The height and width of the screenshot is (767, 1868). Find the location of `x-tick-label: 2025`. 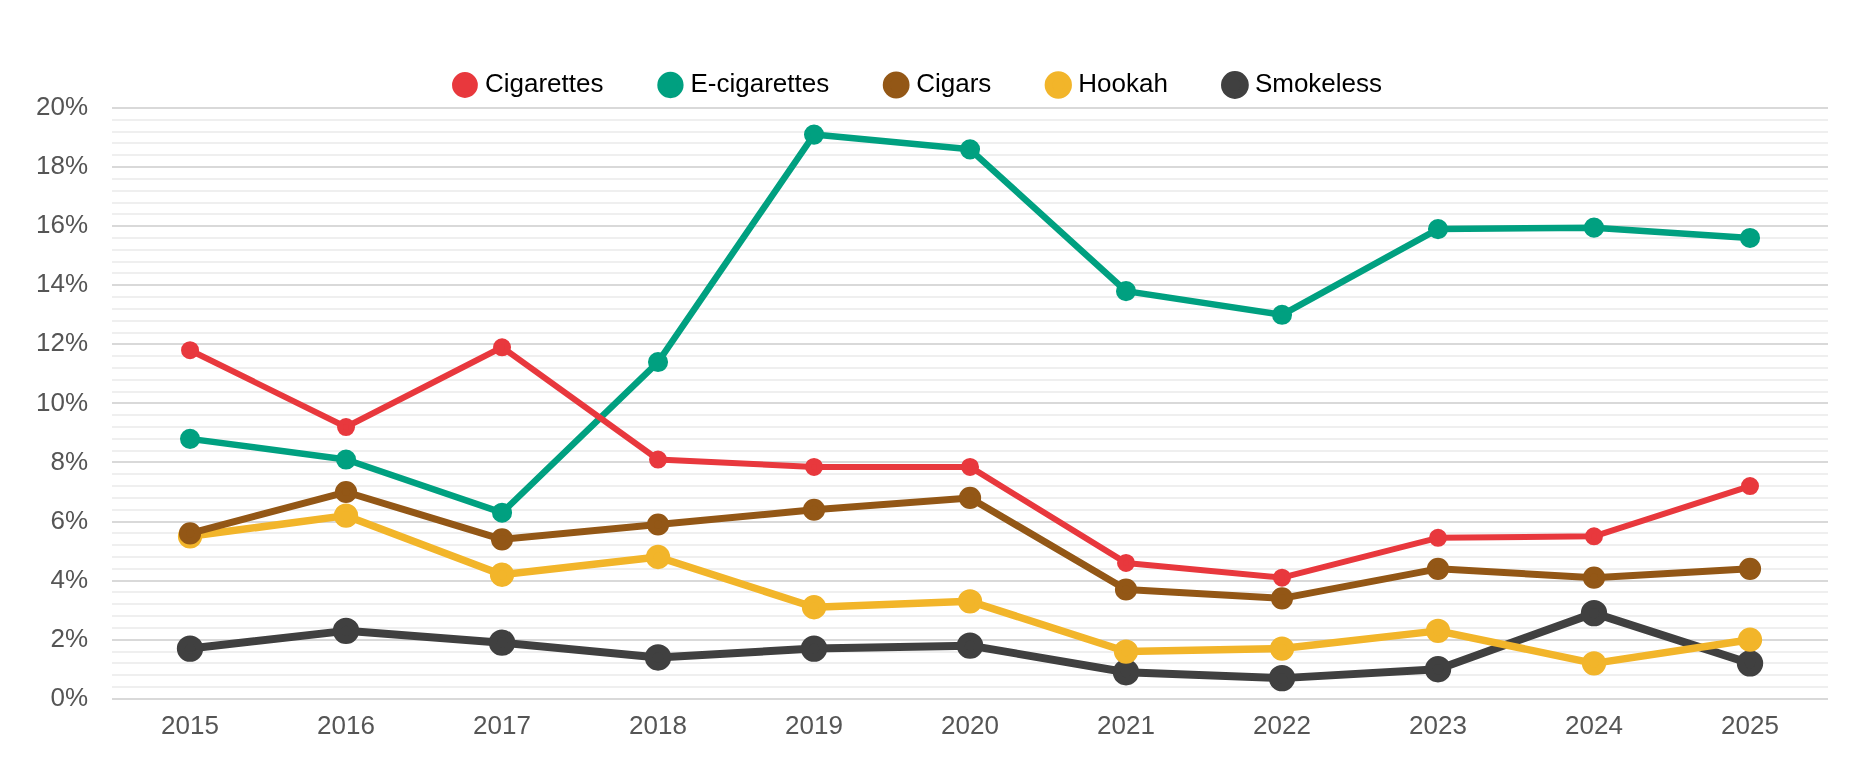

x-tick-label: 2025 is located at coordinates (1750, 724).